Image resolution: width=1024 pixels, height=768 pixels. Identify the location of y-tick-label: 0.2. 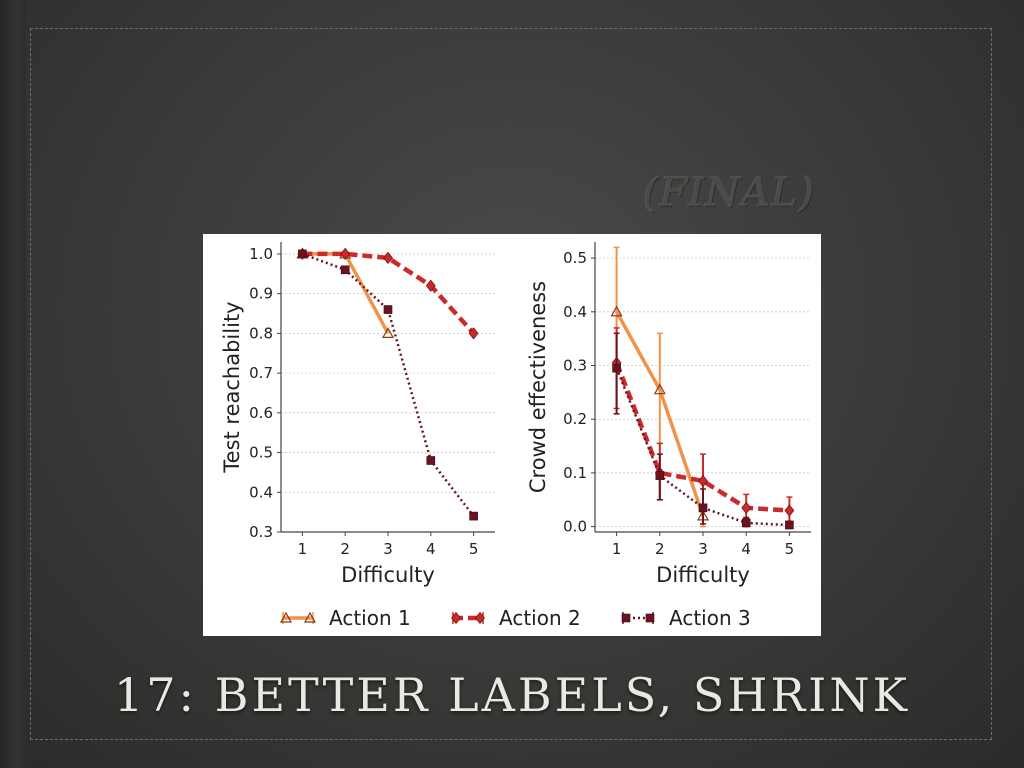
(575, 419).